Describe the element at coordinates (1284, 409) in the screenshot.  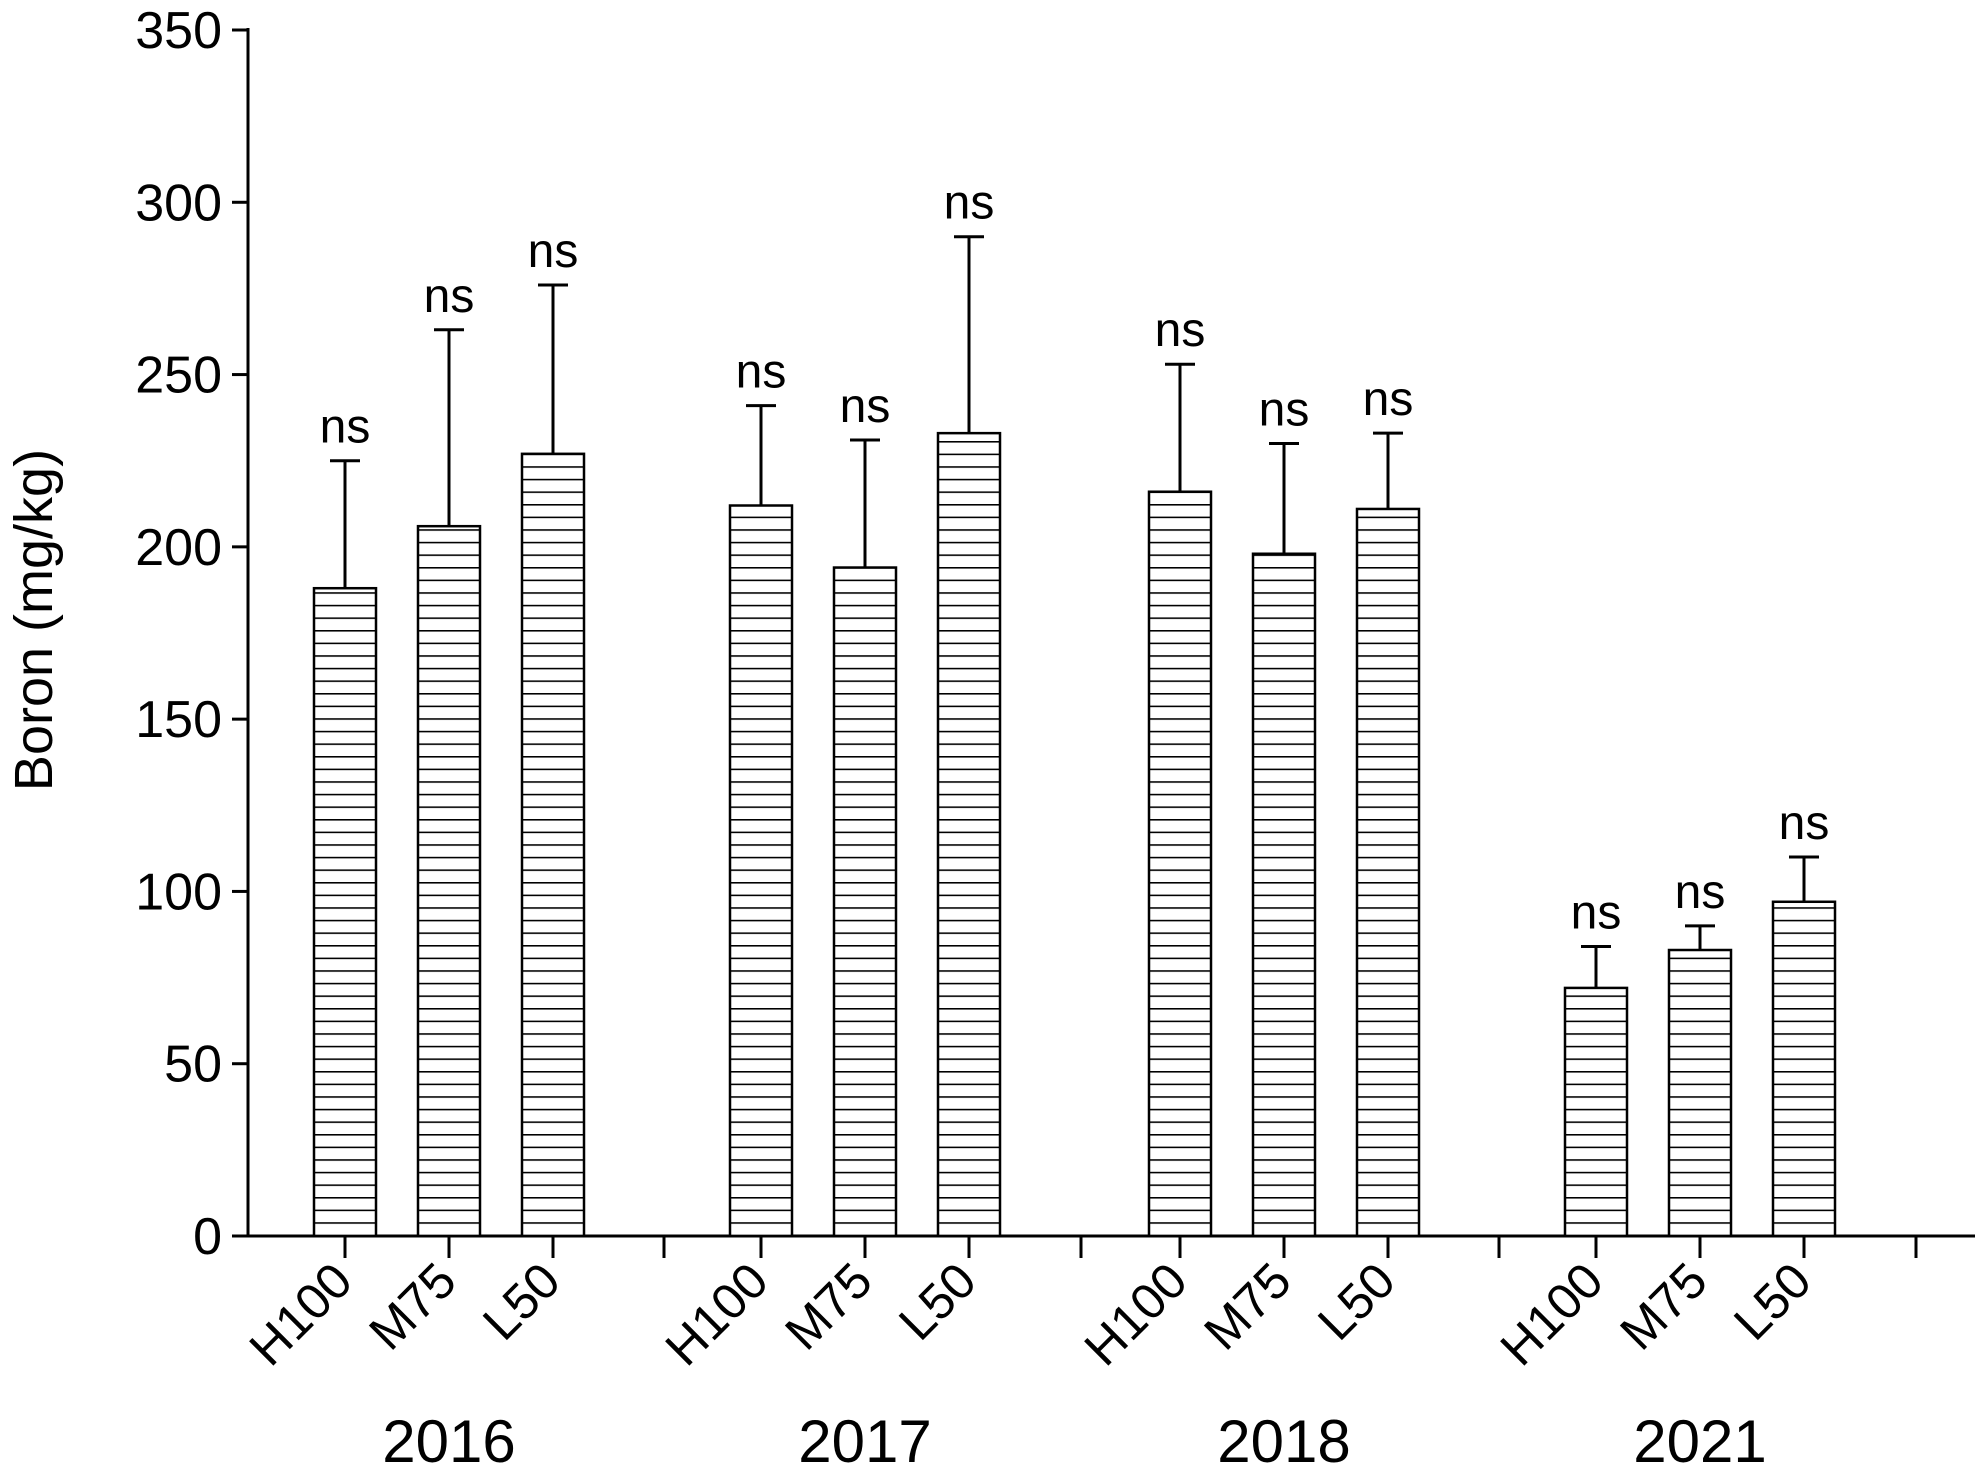
I see `annotation-2018-m75: ns` at that location.